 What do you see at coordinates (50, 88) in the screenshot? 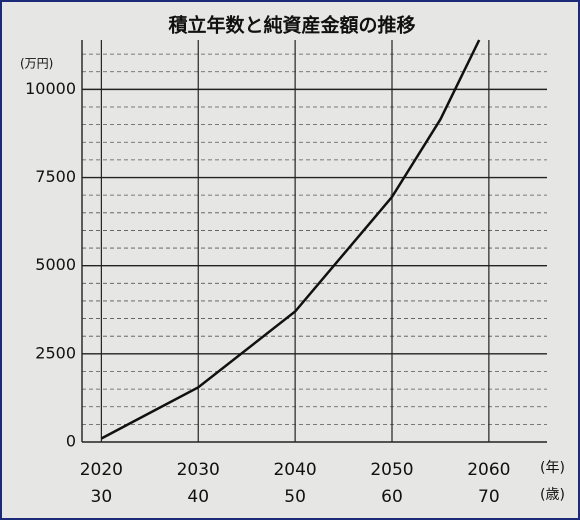
I see `y-tick-label: 10000` at bounding box center [50, 88].